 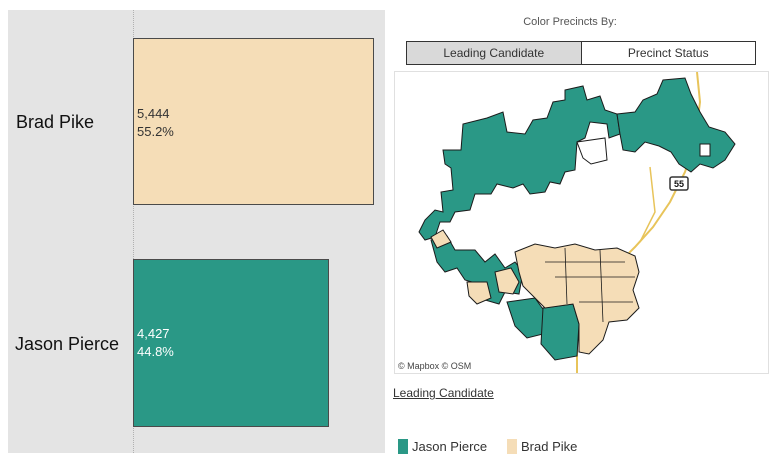 I want to click on side-road, so click(x=647, y=204).